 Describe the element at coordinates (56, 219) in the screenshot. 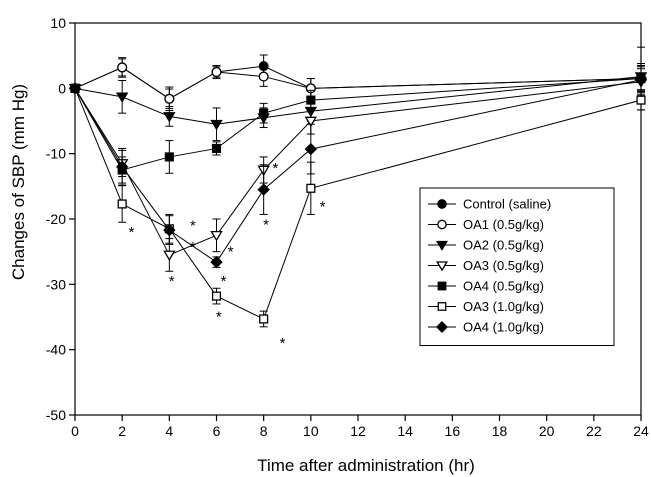

I see `y-tick-label: -20` at that location.